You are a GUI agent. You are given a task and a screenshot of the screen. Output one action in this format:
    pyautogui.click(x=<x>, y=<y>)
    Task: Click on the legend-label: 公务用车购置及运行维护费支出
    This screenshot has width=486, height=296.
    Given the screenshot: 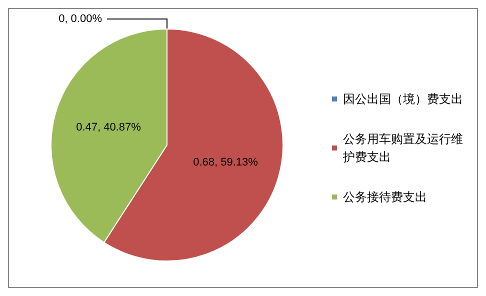 What is the action you would take?
    pyautogui.click(x=402, y=148)
    